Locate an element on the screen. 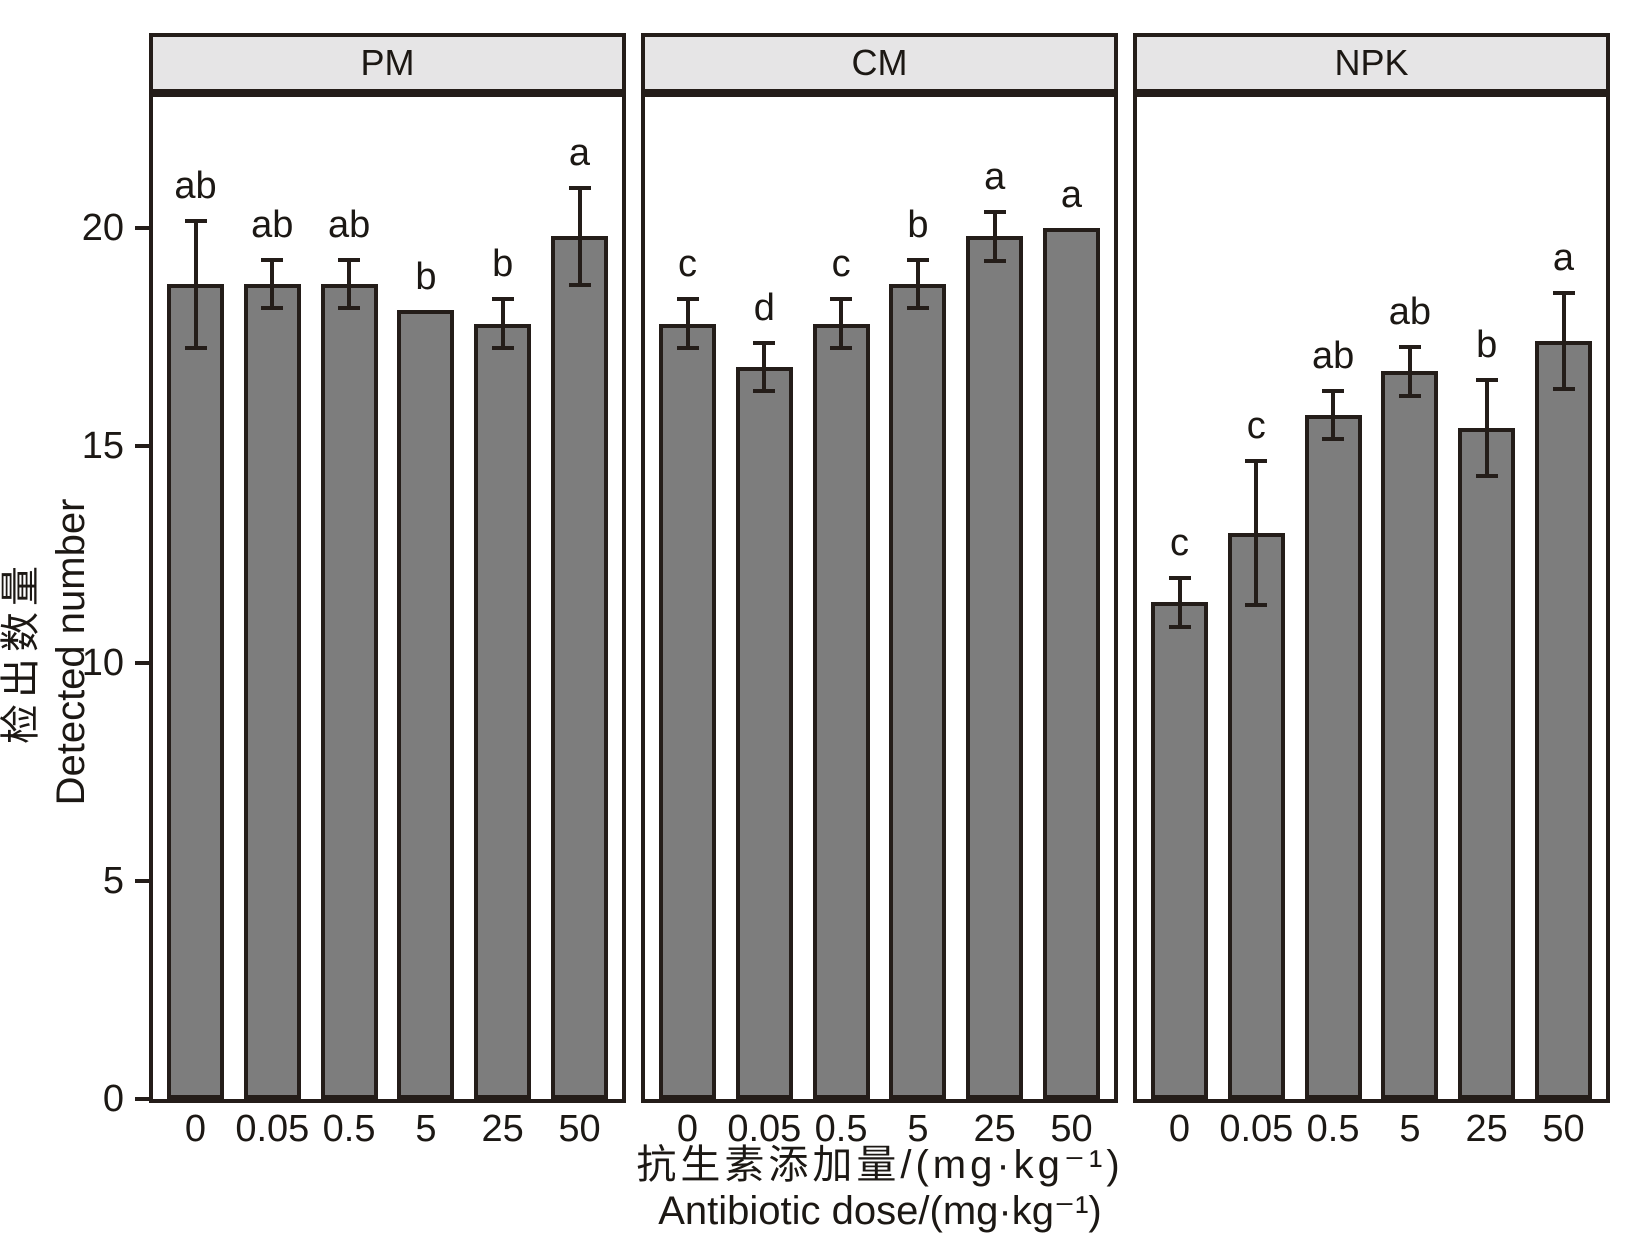 The height and width of the screenshot is (1238, 1651). error-bar-pm-0.5 is located at coordinates (349, 284).